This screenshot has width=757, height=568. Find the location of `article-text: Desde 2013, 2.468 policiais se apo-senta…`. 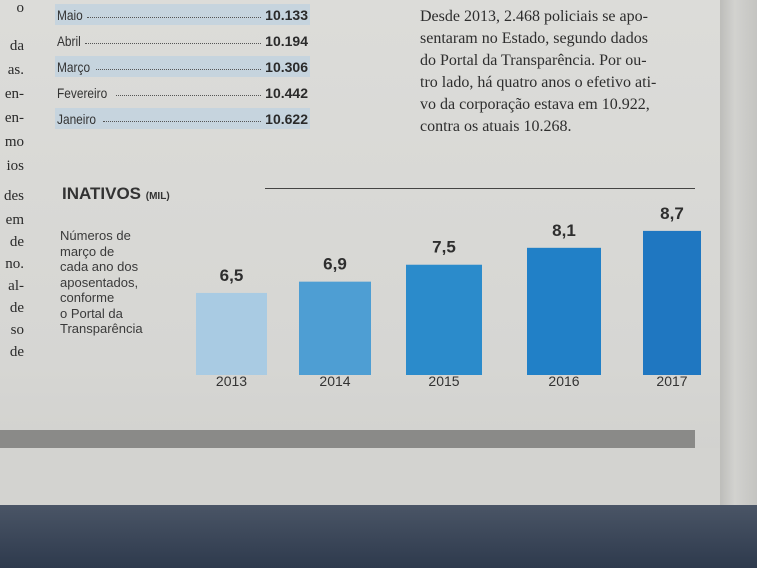

article-text: Desde 2013, 2.468 policiais se apo-senta… is located at coordinates (565, 72).